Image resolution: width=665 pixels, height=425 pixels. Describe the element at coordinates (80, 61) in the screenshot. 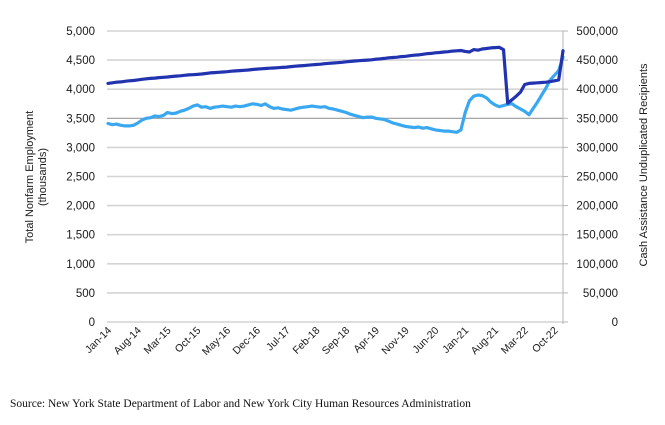

I see `y-left-tick-label: 4,500` at that location.